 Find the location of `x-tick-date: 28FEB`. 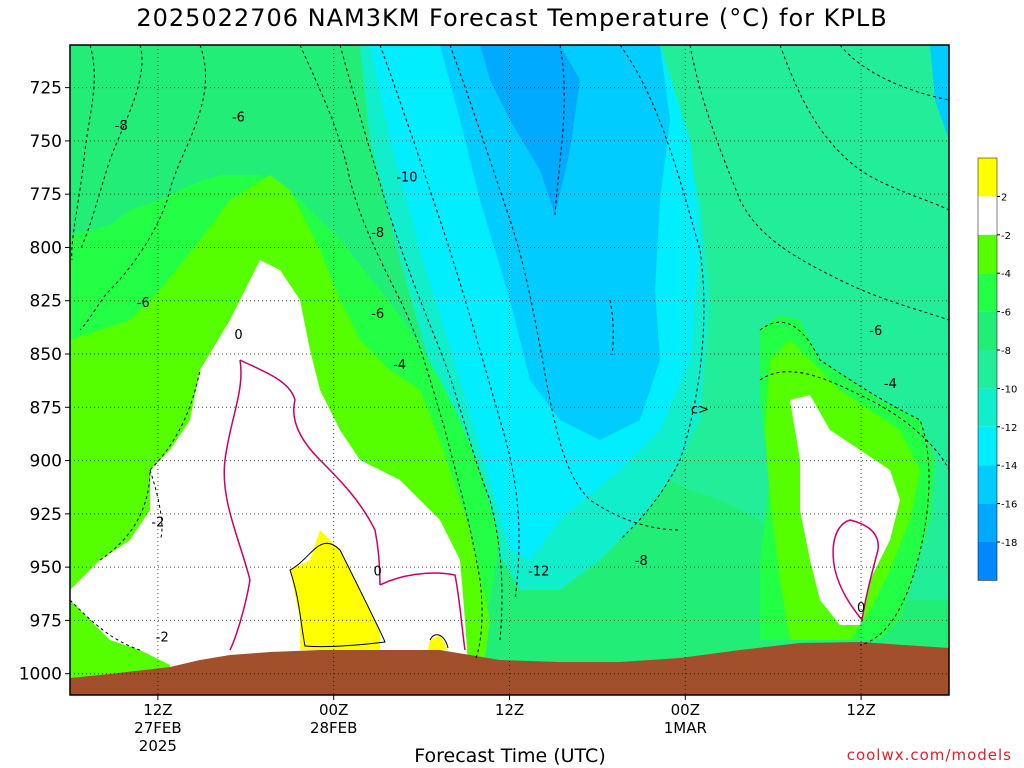

x-tick-date: 28FEB is located at coordinates (333, 728).